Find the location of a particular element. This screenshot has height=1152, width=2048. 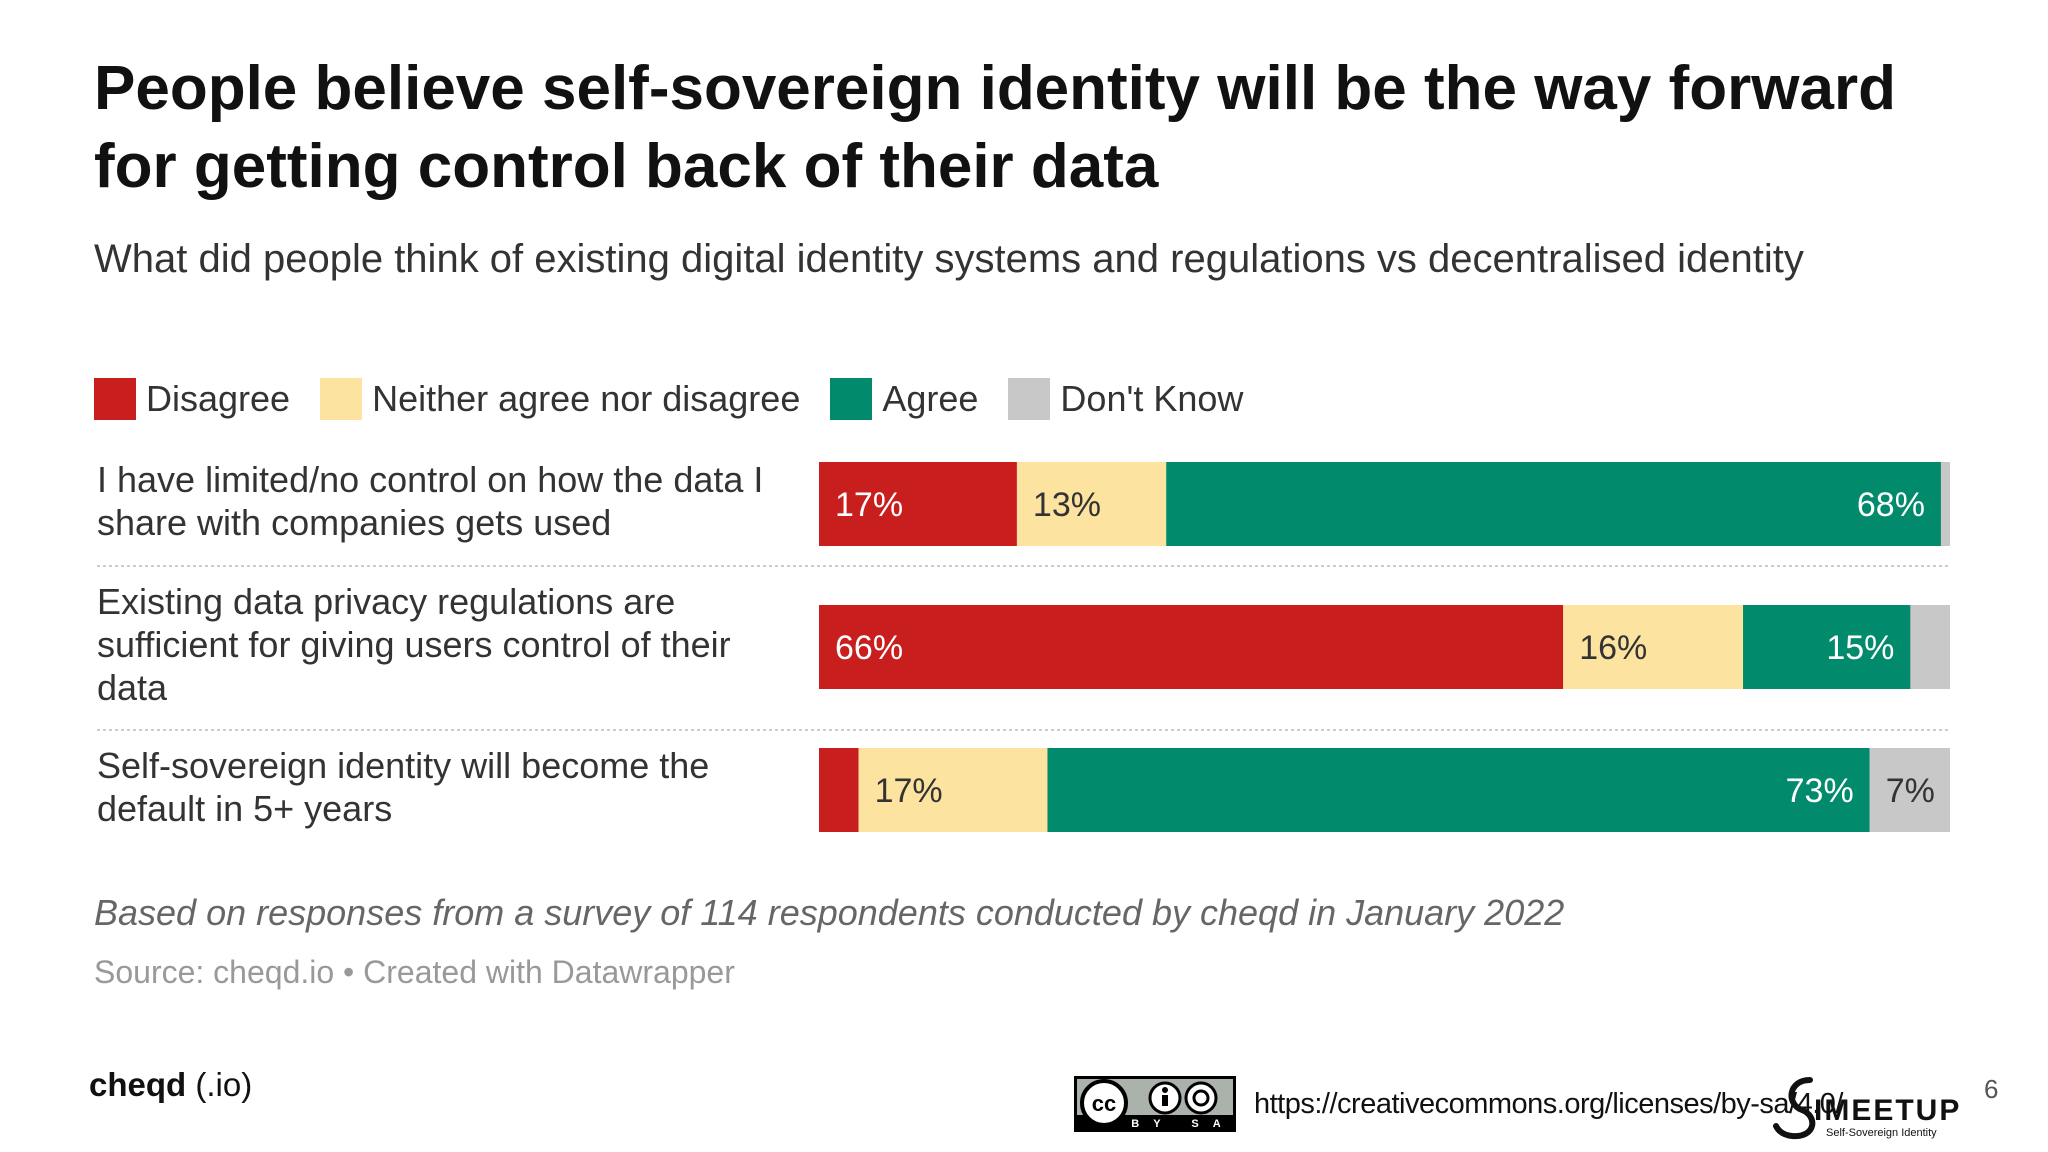

brand-suffix: (.io) is located at coordinates (224, 1084).